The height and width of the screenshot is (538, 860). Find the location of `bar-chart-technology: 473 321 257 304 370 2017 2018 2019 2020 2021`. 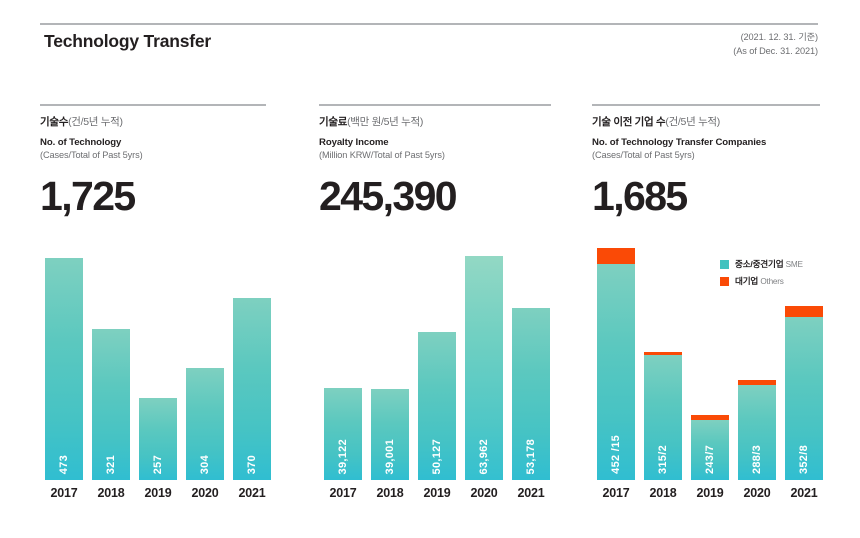

bar-chart-technology: 473 321 257 304 370 2017 2018 2019 2020 2021 is located at coordinates (156, 382).